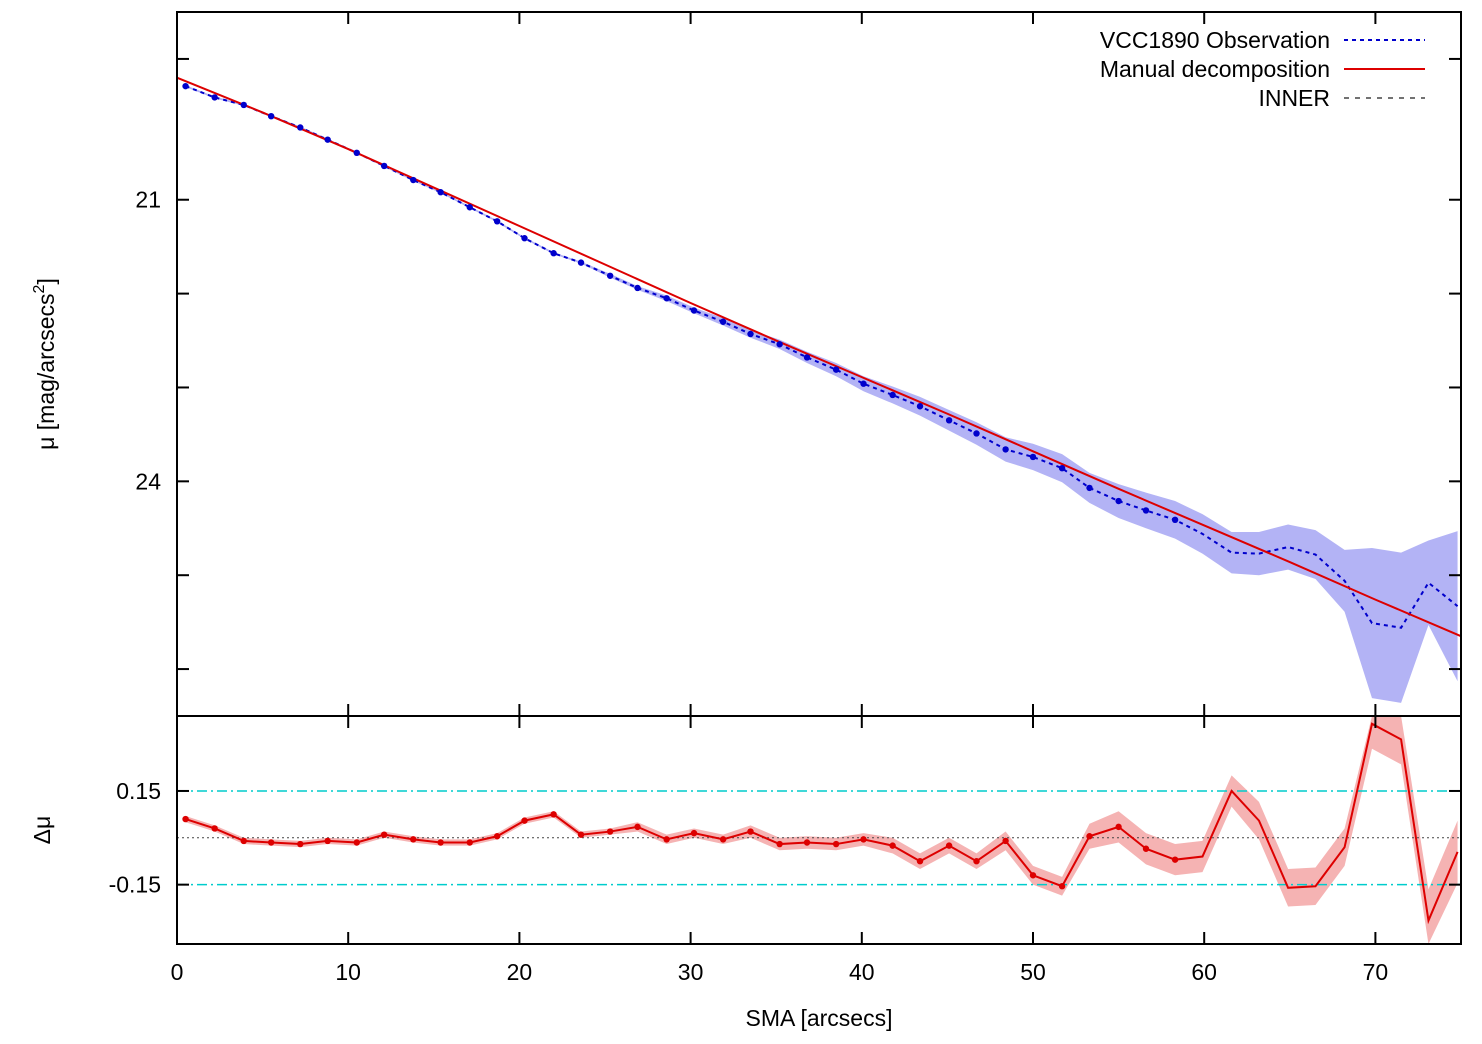 The height and width of the screenshot is (1044, 1482). I want to click on residual-reference-lines, so click(819, 838).